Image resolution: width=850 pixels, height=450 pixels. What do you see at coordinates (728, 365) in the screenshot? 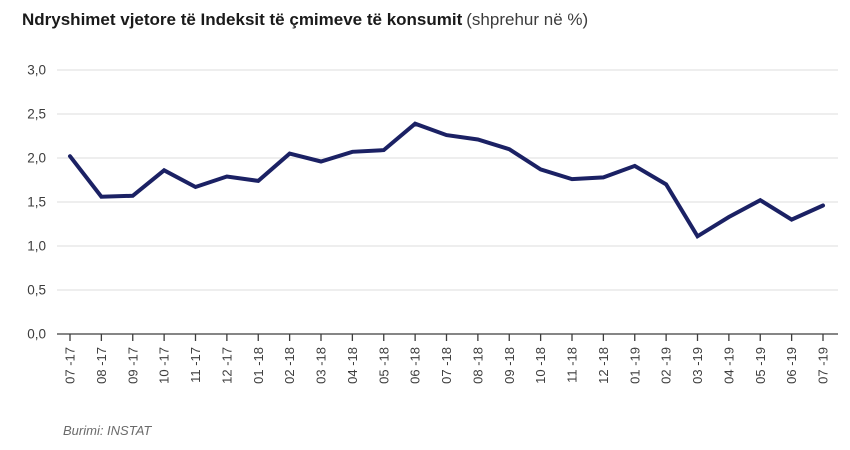
I see `x-tick-label: 04 -19` at bounding box center [728, 365].